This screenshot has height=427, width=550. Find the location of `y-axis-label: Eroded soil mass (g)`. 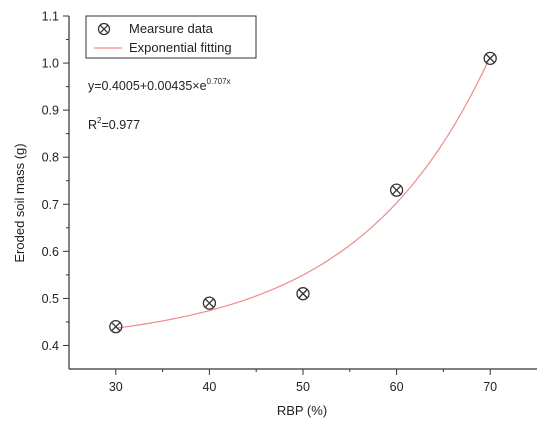

y-axis-label: Eroded soil mass (g) is located at coordinates (19, 202).